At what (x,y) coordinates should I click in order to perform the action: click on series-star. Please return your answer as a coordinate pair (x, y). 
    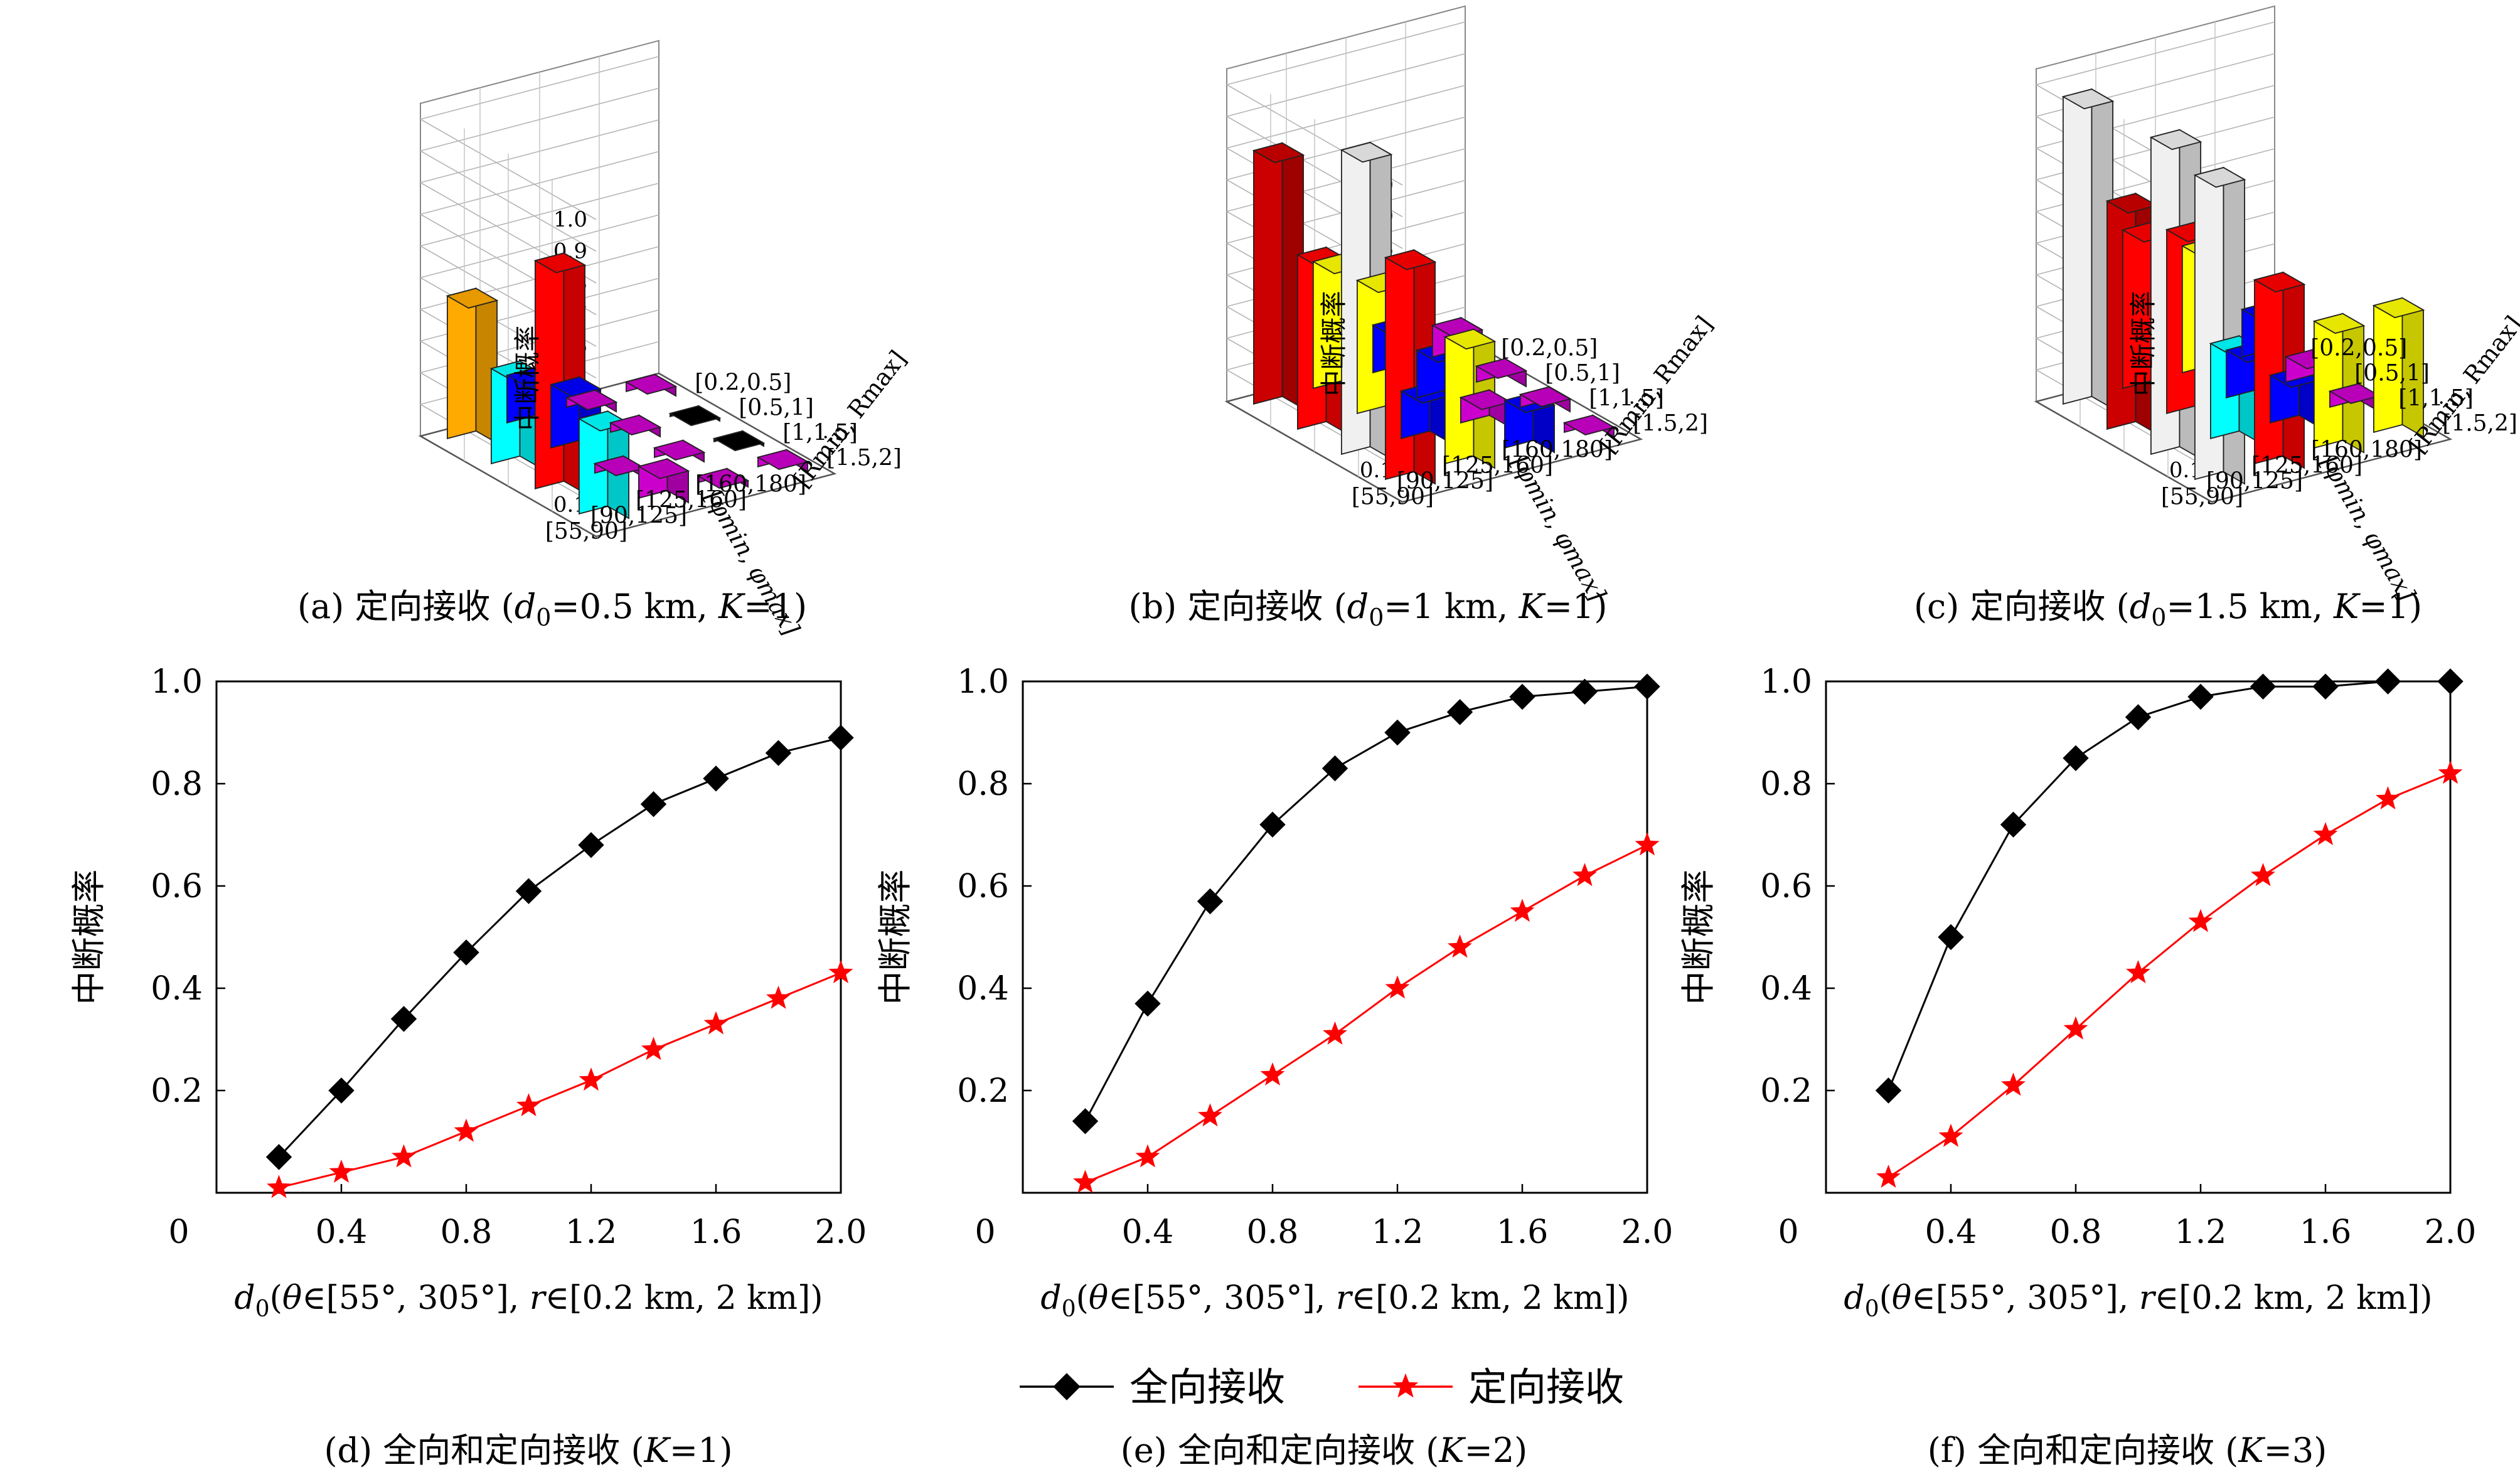
    Looking at the image, I should click on (560, 1079).